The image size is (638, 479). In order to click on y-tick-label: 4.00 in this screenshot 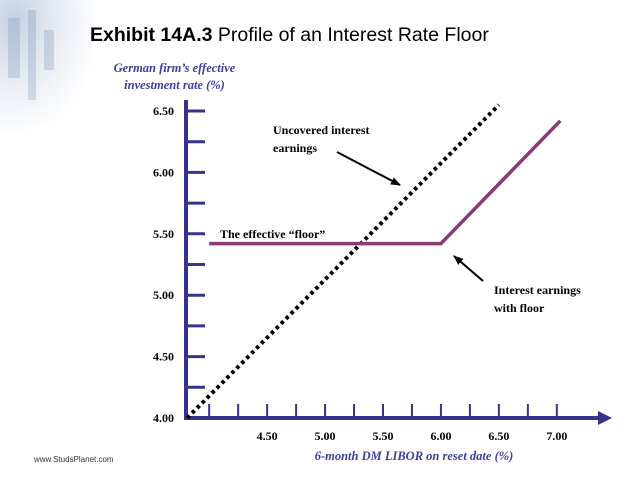, I will do `click(163, 418)`.